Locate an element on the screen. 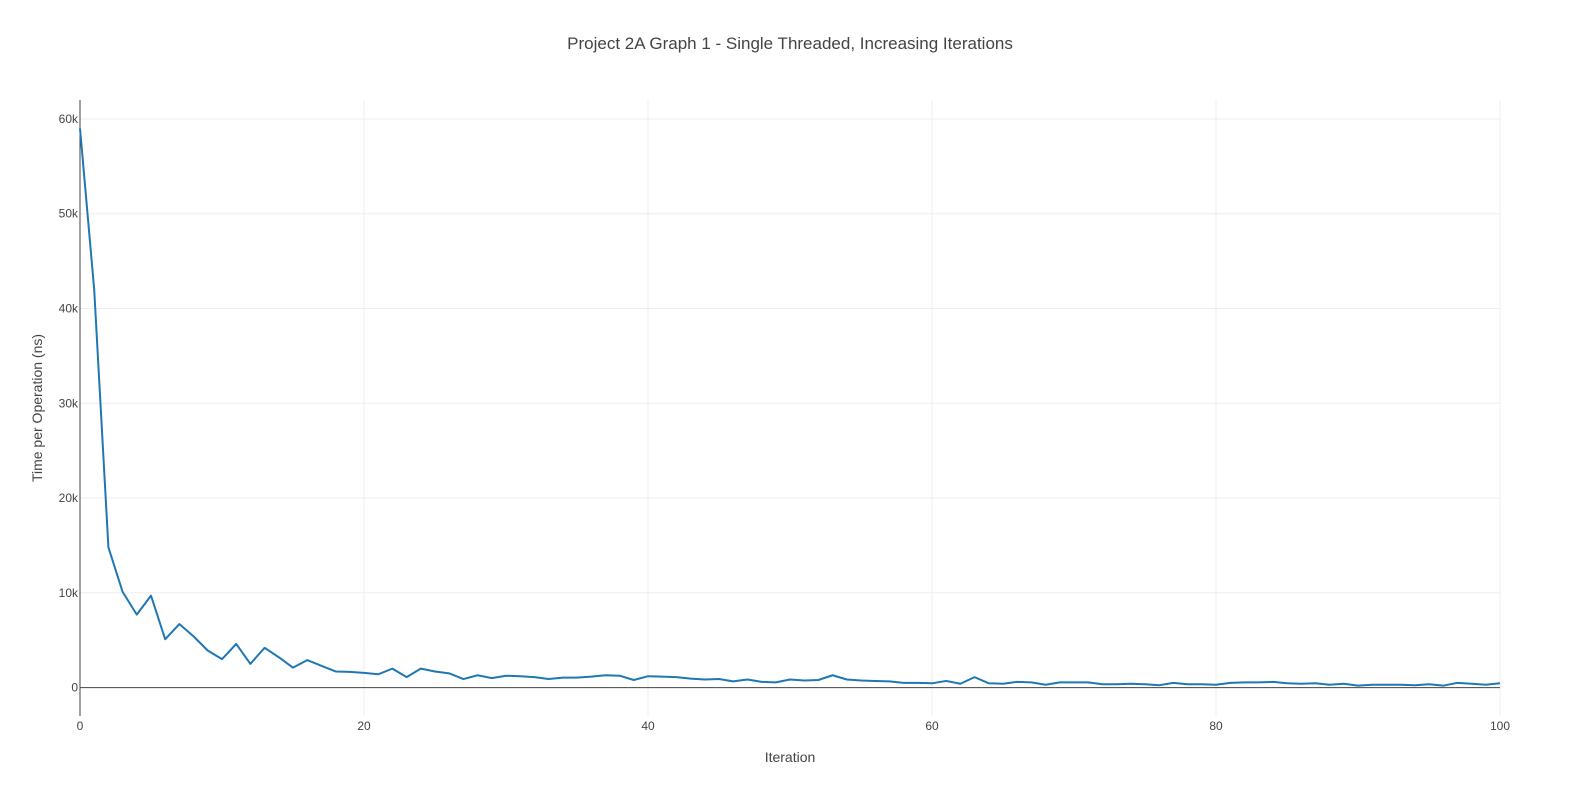 Image resolution: width=1580 pixels, height=795 pixels. x-tick-label: 100 is located at coordinates (1500, 726).